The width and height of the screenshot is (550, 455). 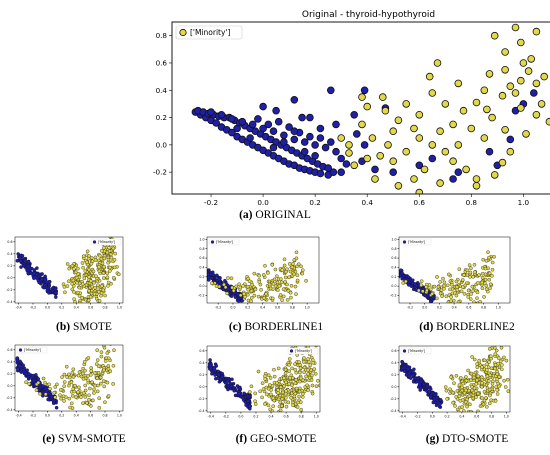 I want to click on plot-frame, so click(x=69, y=270).